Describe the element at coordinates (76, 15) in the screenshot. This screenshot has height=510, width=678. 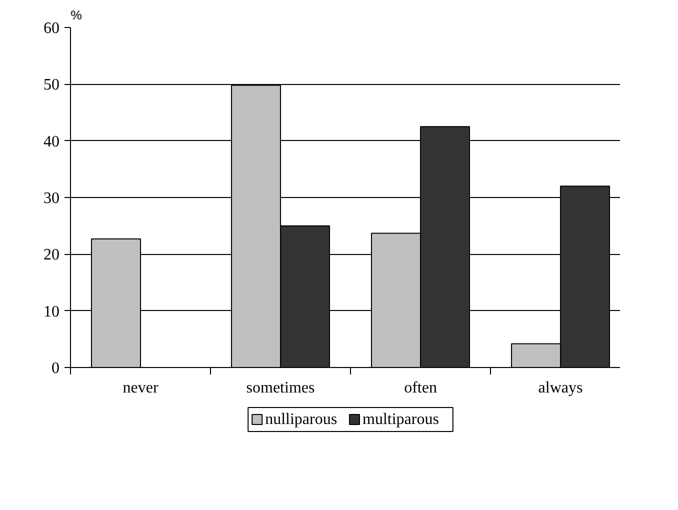
I see `y-axis-title: %` at that location.